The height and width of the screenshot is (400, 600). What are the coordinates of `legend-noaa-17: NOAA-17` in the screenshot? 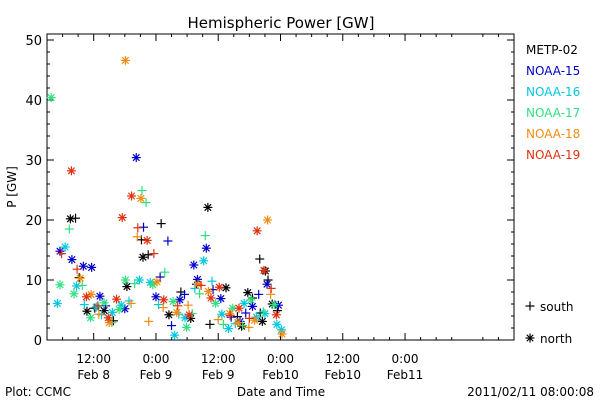 It's located at (553, 113).